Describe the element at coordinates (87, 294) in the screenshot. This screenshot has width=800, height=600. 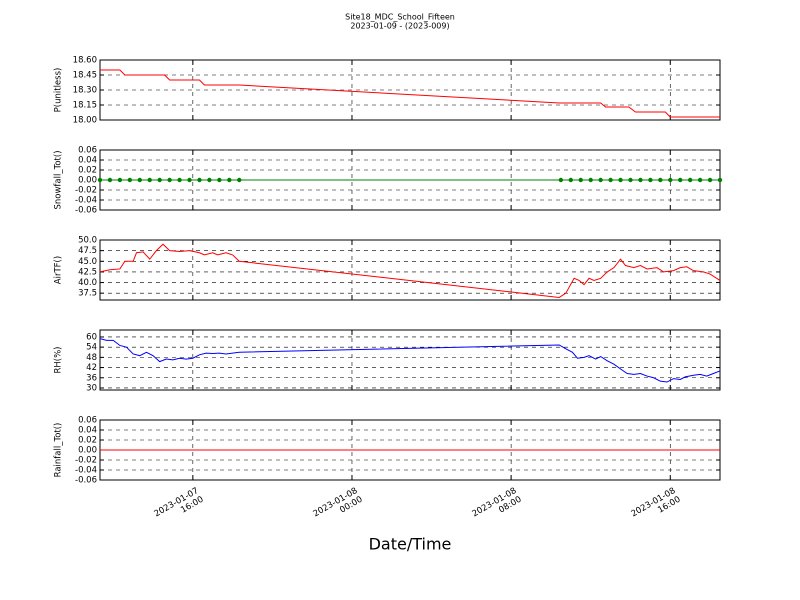
I see `y-tick-label: 37.5` at that location.